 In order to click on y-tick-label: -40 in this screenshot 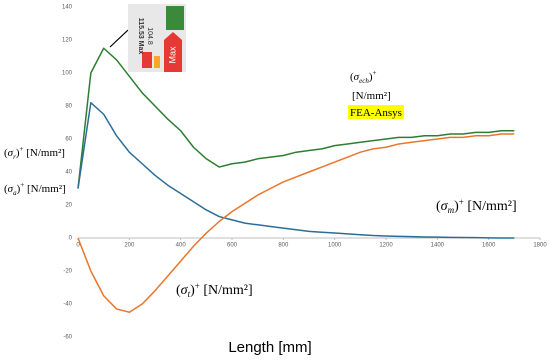, I will do `click(67, 305)`.